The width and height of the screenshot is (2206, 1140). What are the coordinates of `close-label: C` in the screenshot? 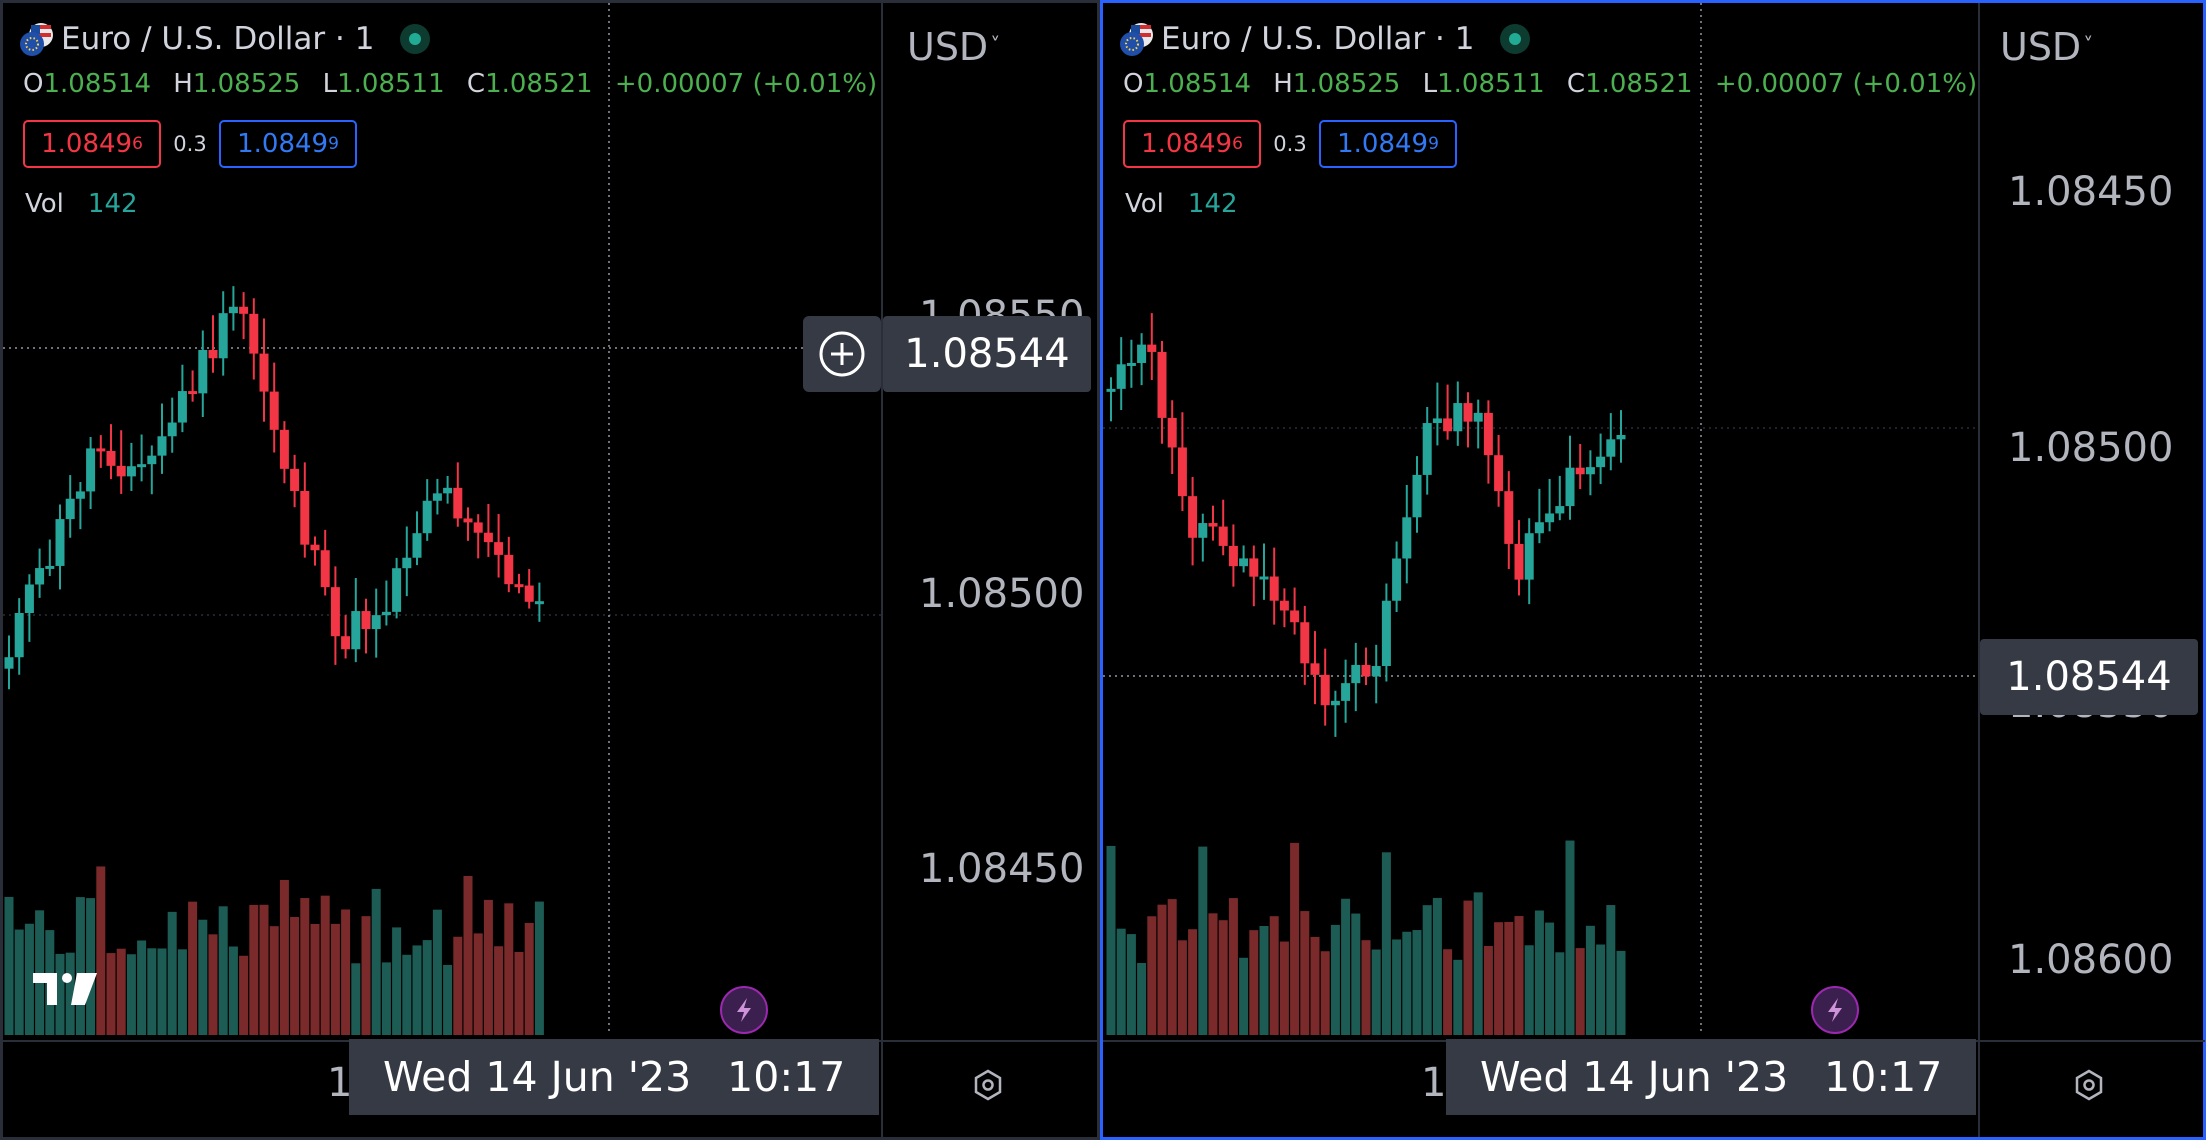 It's located at (476, 84).